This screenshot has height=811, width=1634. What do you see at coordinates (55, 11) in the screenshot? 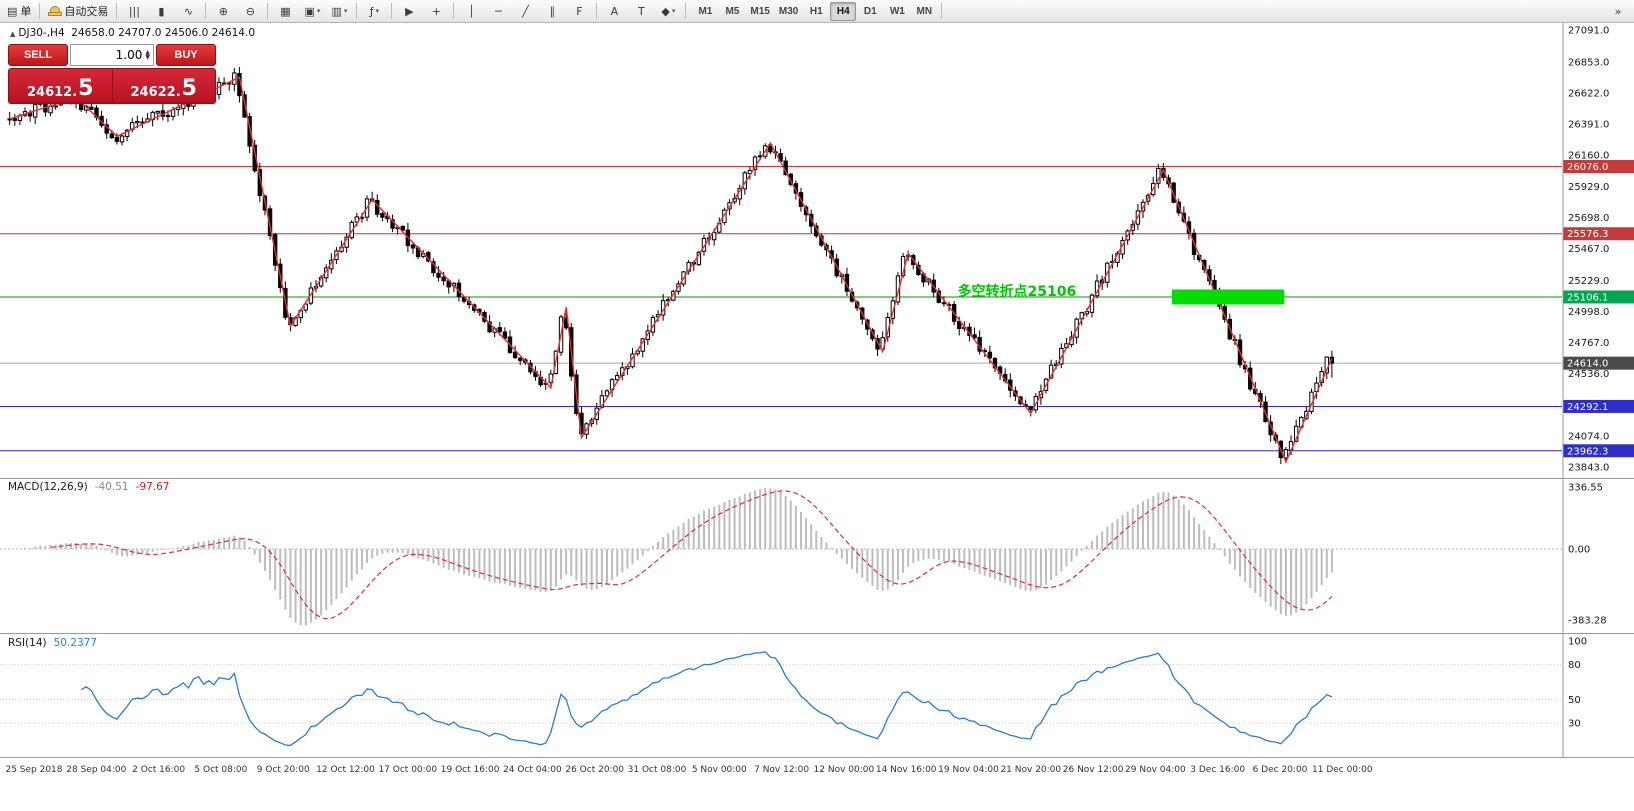
I see `autotrade-hat-icon` at bounding box center [55, 11].